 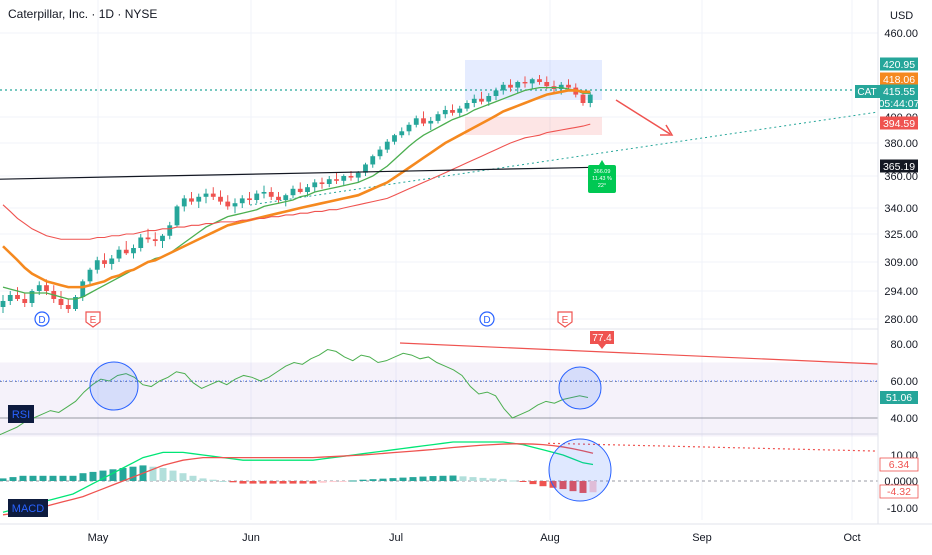 What do you see at coordinates (851, 538) in the screenshot?
I see `x-tick-label: Oct` at bounding box center [851, 538].